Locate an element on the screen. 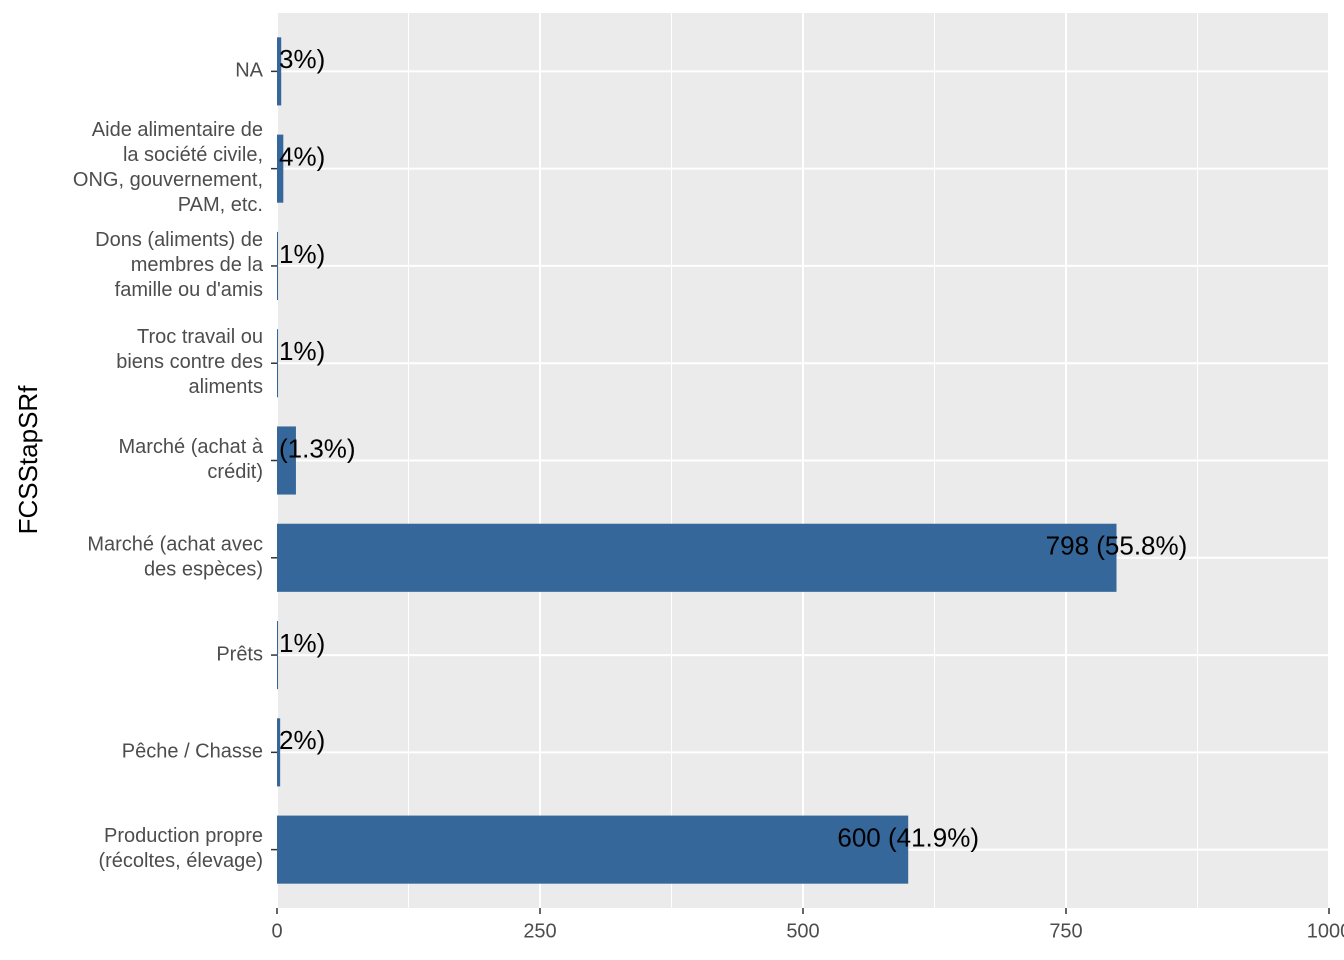 The image size is (1344, 960). x-tick-label: 500 is located at coordinates (802, 931).